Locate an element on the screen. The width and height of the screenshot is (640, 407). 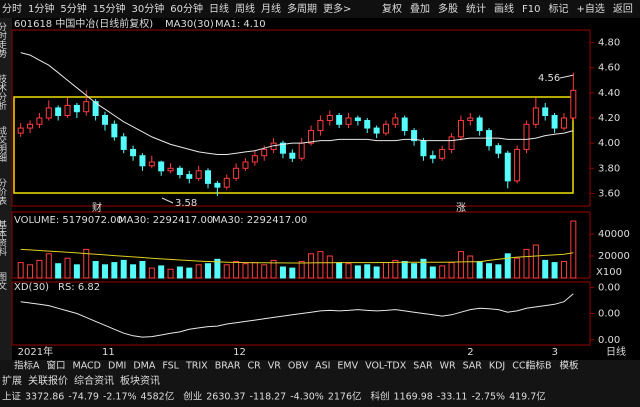
ma-value: MA1: 4.10 is located at coordinates (240, 24).